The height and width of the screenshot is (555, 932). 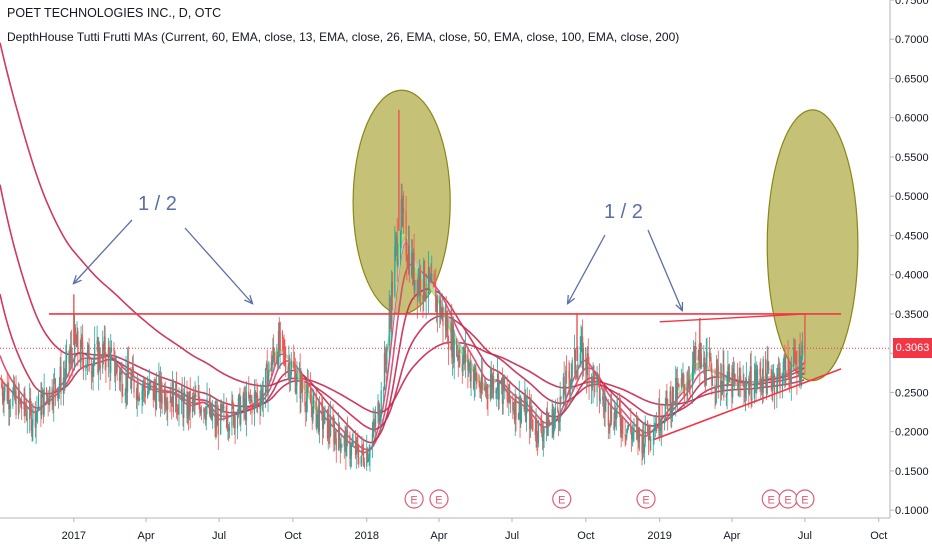 I want to click on earnings-marker-label: E, so click(x=561, y=501).